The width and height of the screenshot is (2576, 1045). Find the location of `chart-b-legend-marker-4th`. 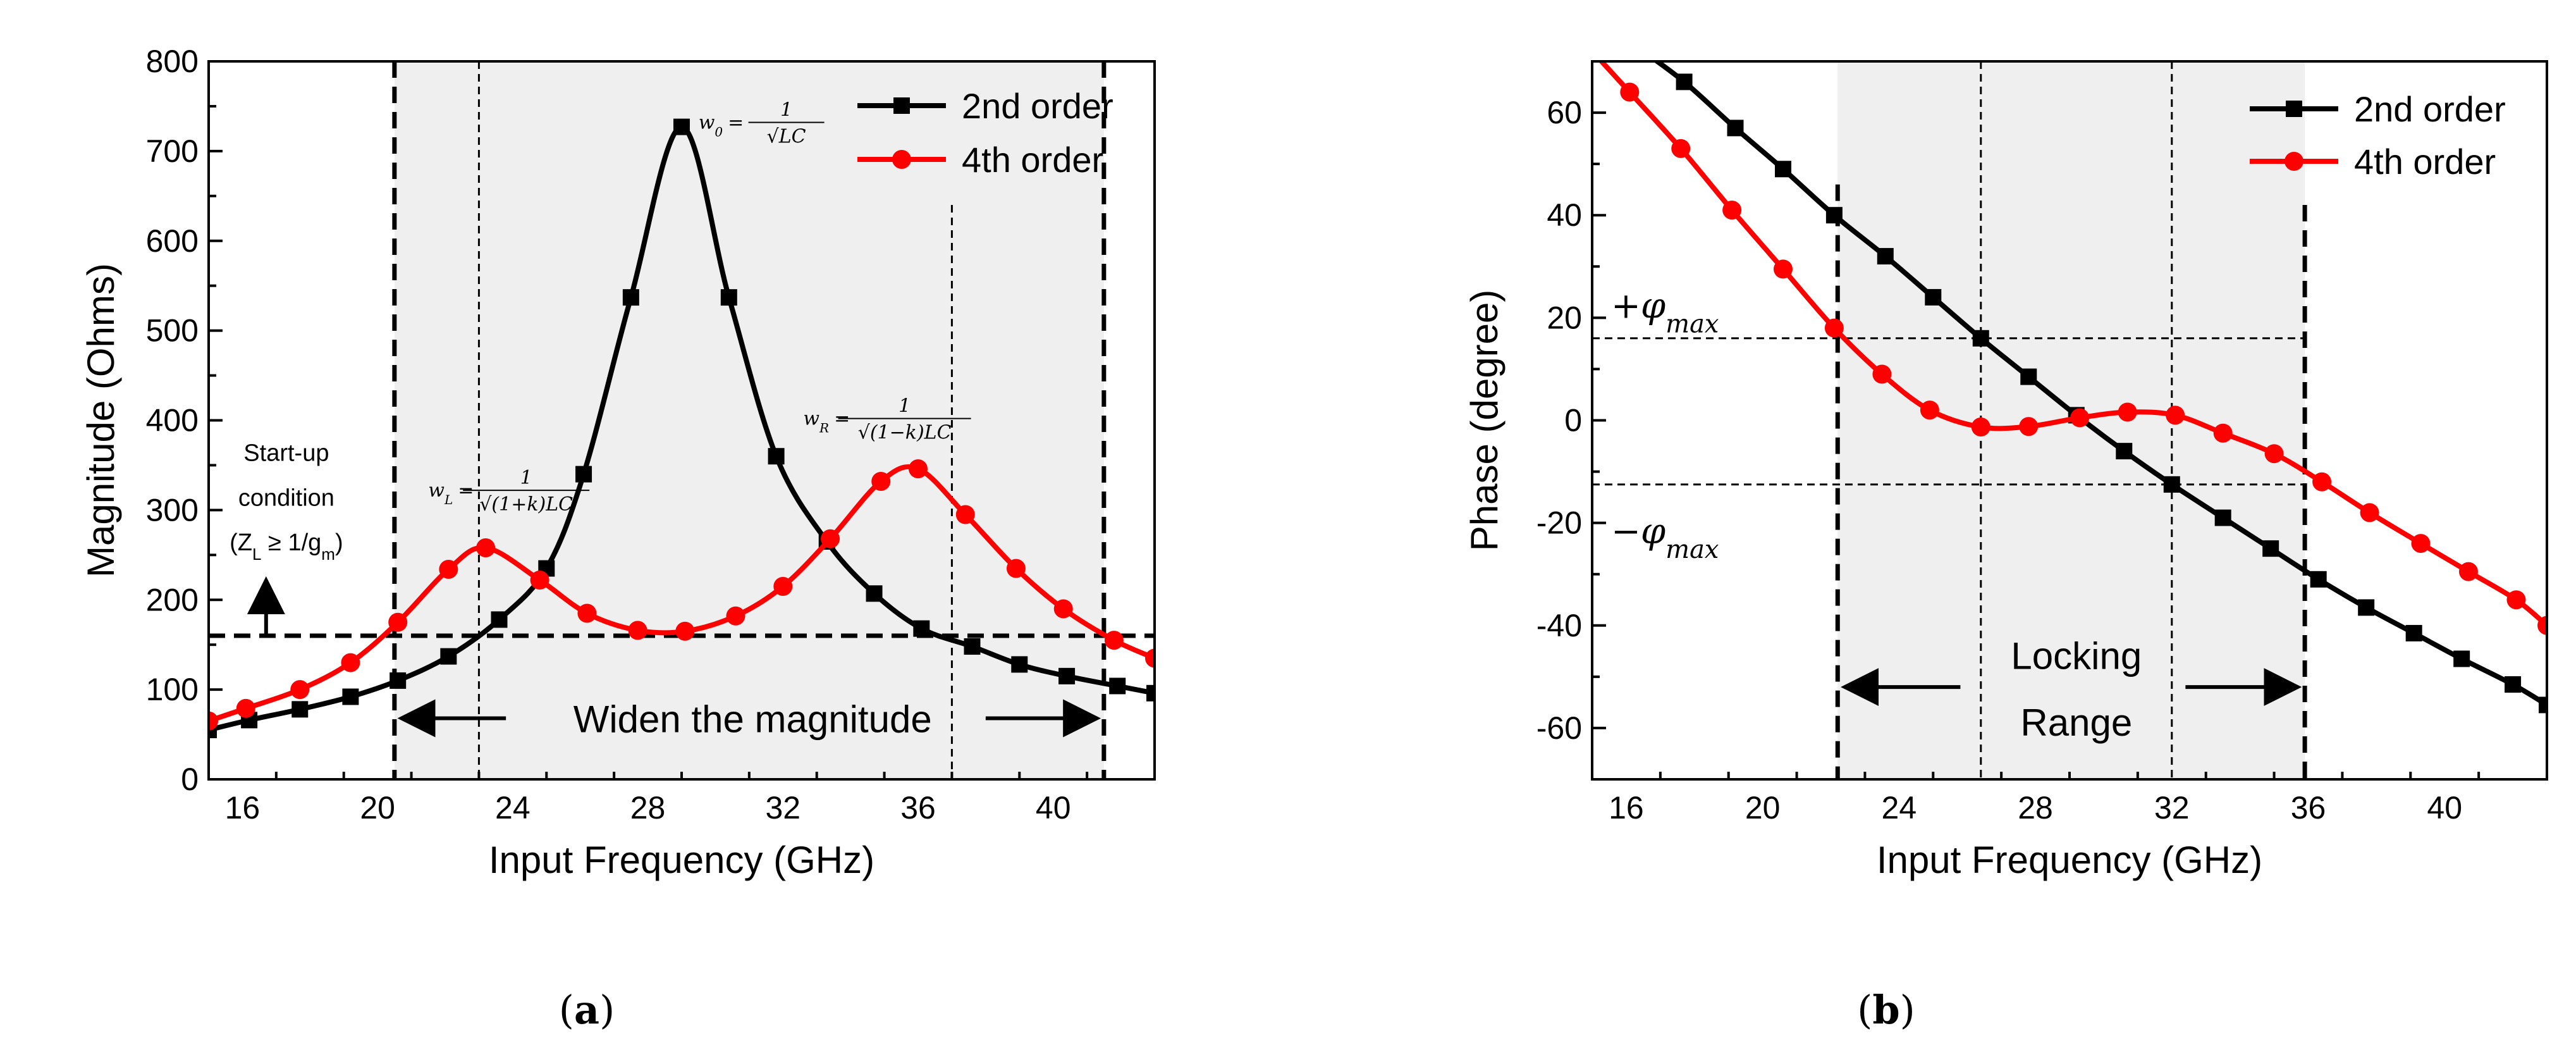

chart-b-legend-marker-4th is located at coordinates (2294, 161).